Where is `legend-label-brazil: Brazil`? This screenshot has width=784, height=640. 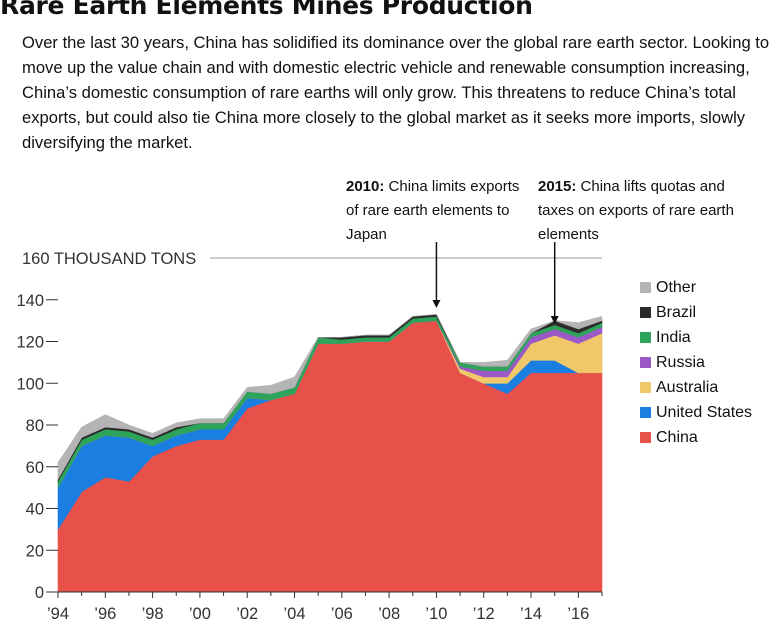
legend-label-brazil: Brazil is located at coordinates (676, 312).